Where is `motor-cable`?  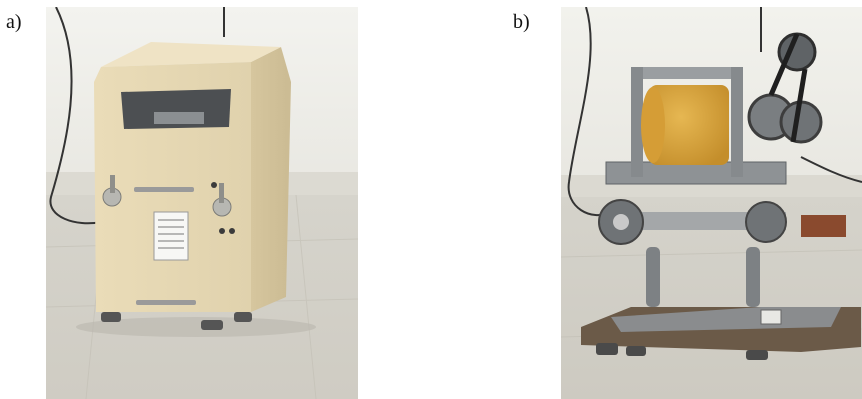 motor-cable is located at coordinates (831, 169).